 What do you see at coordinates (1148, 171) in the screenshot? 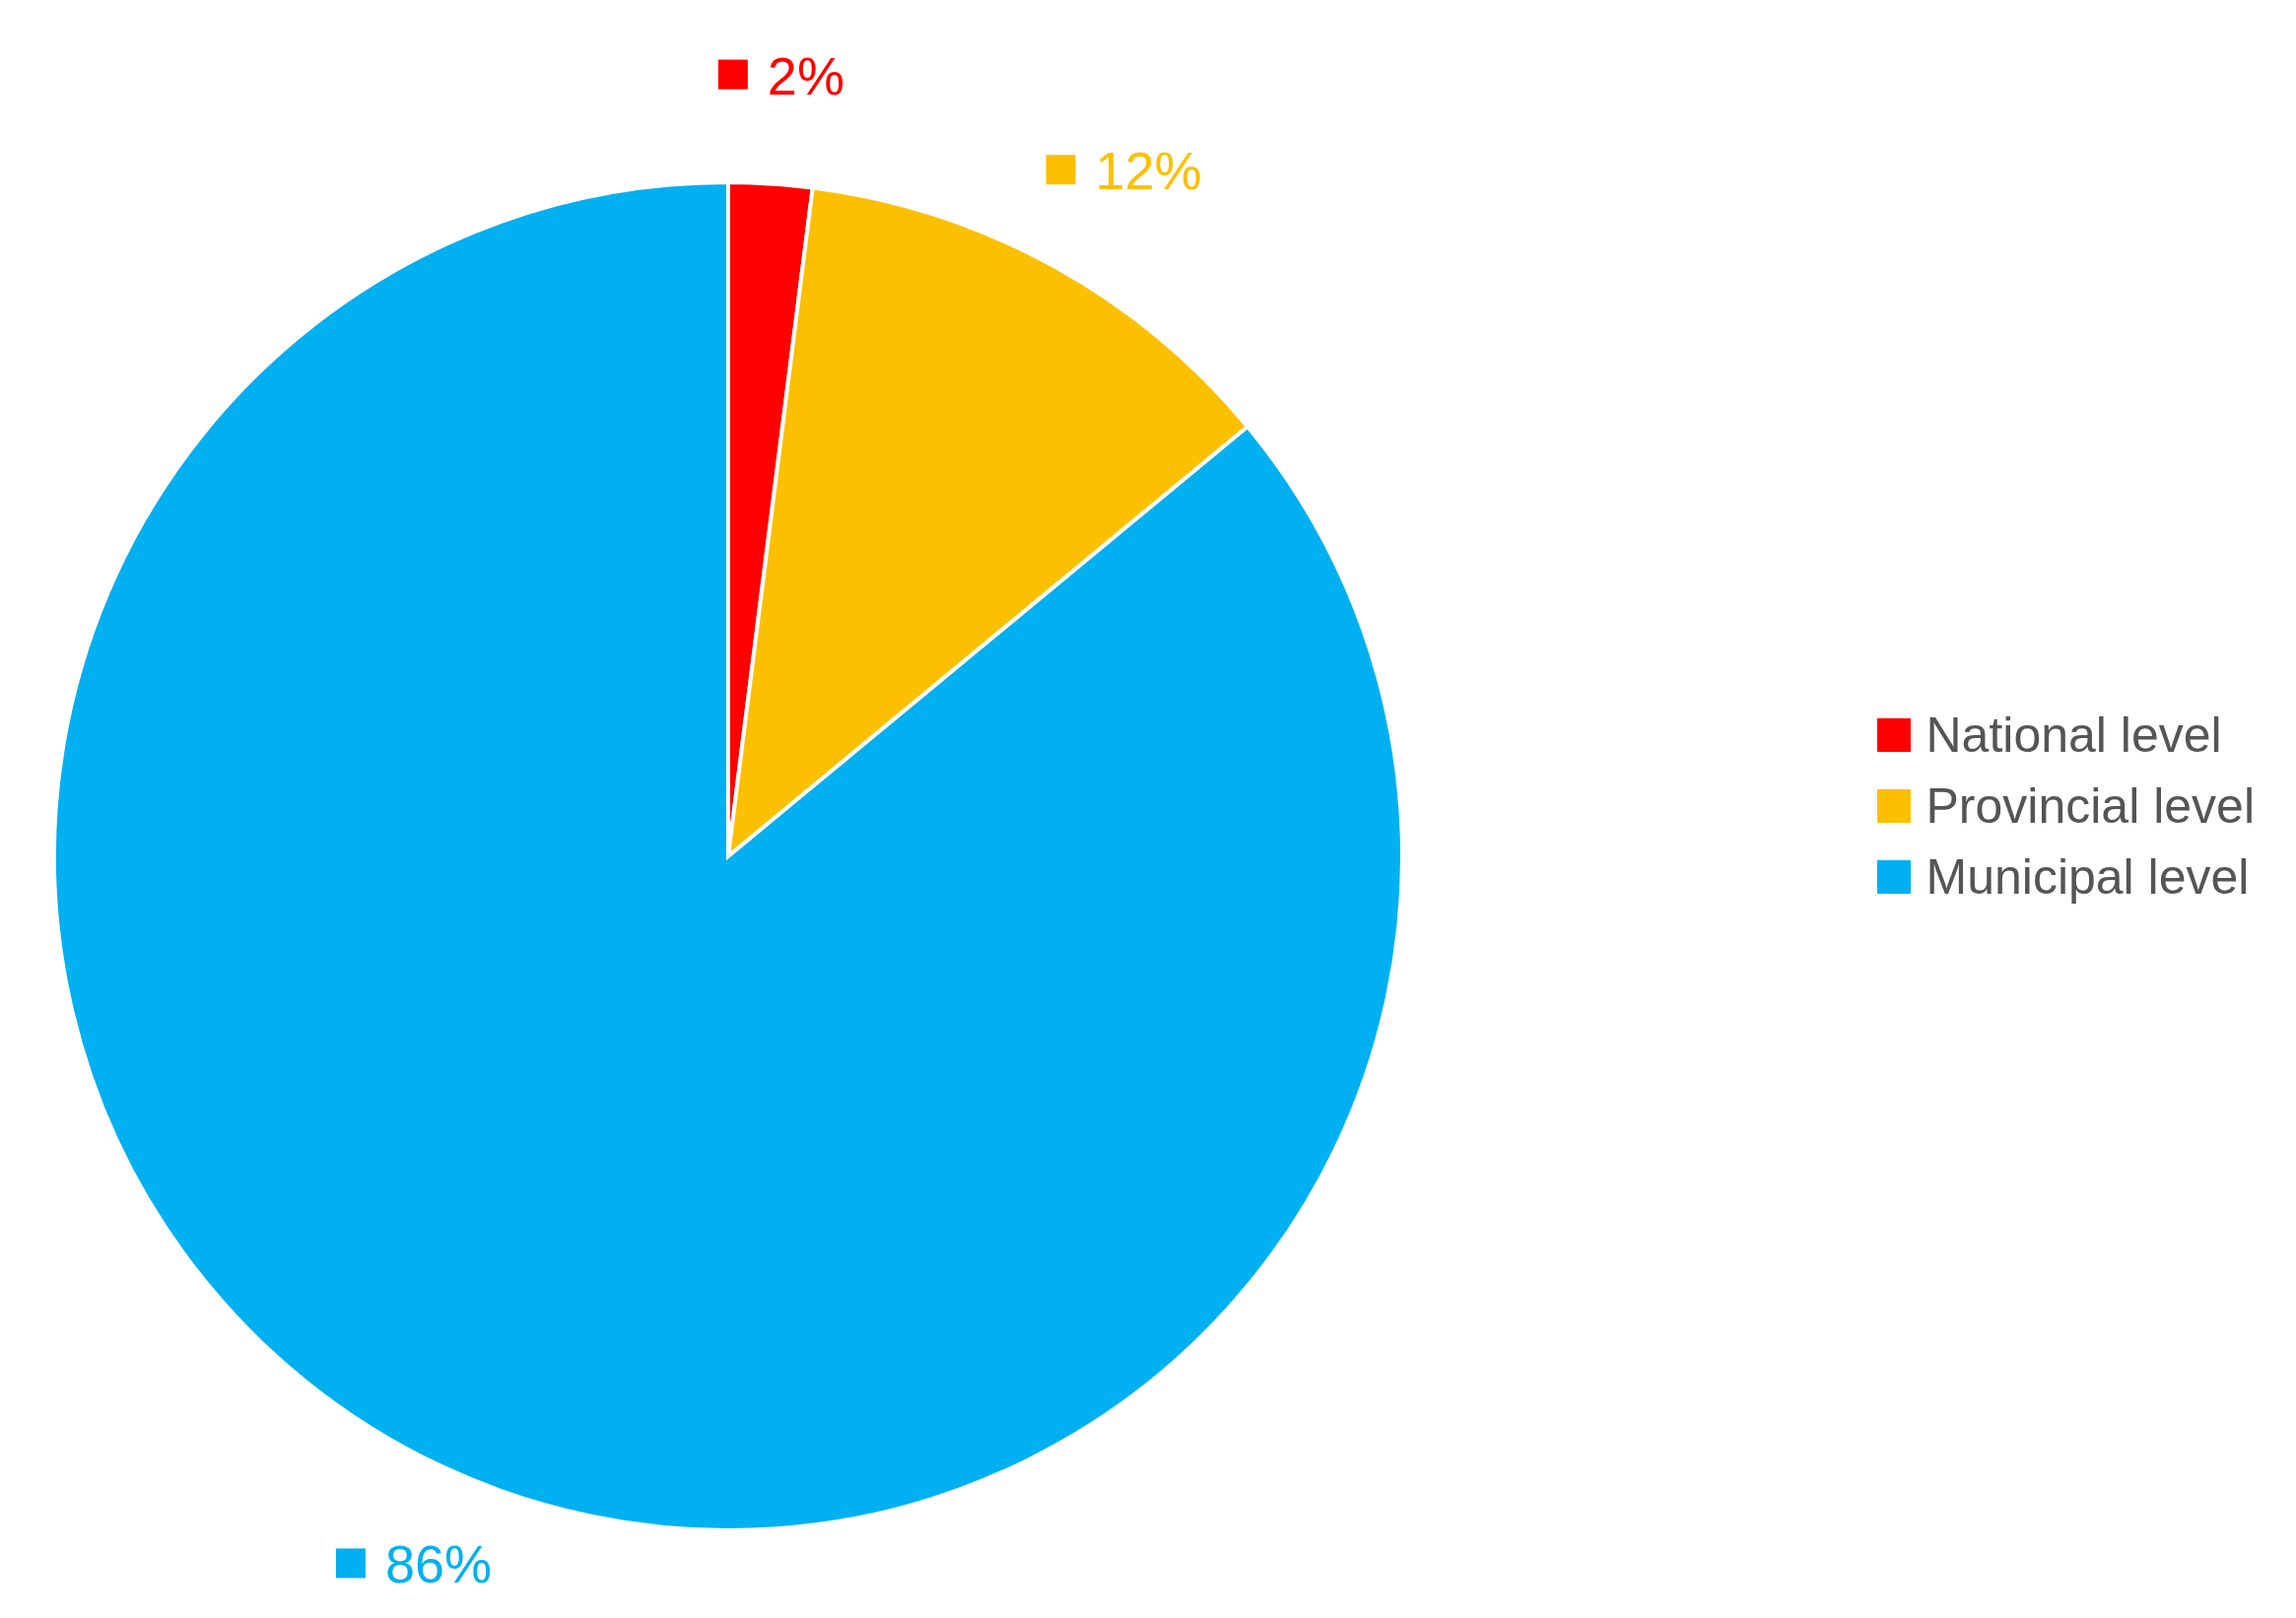
I see `data-label: 12%` at bounding box center [1148, 171].